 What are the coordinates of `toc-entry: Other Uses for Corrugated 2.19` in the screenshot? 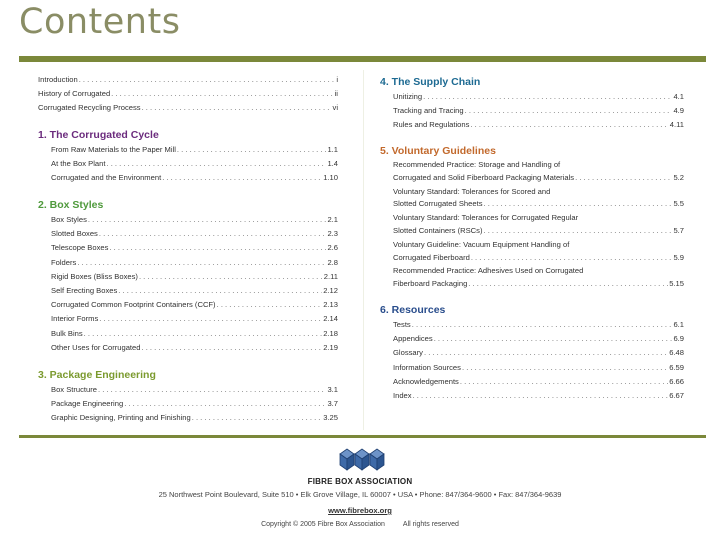 It's located at (194, 348).